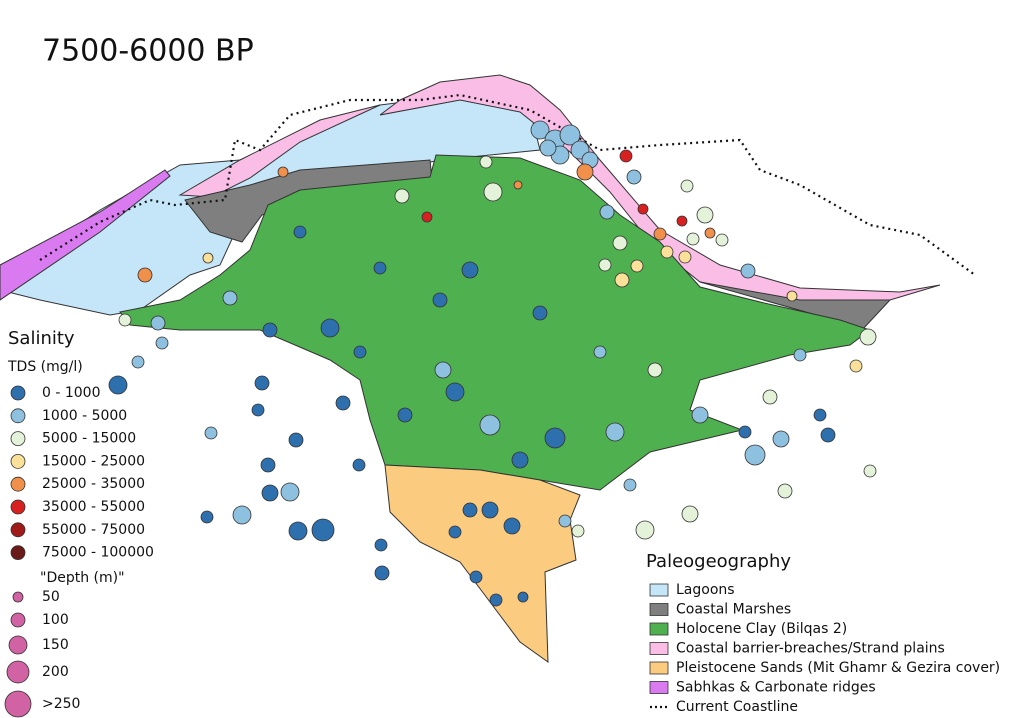 The height and width of the screenshot is (718, 1011). Describe the element at coordinates (93, 461) in the screenshot. I see `salinity-label: 15000 - 25000` at that location.